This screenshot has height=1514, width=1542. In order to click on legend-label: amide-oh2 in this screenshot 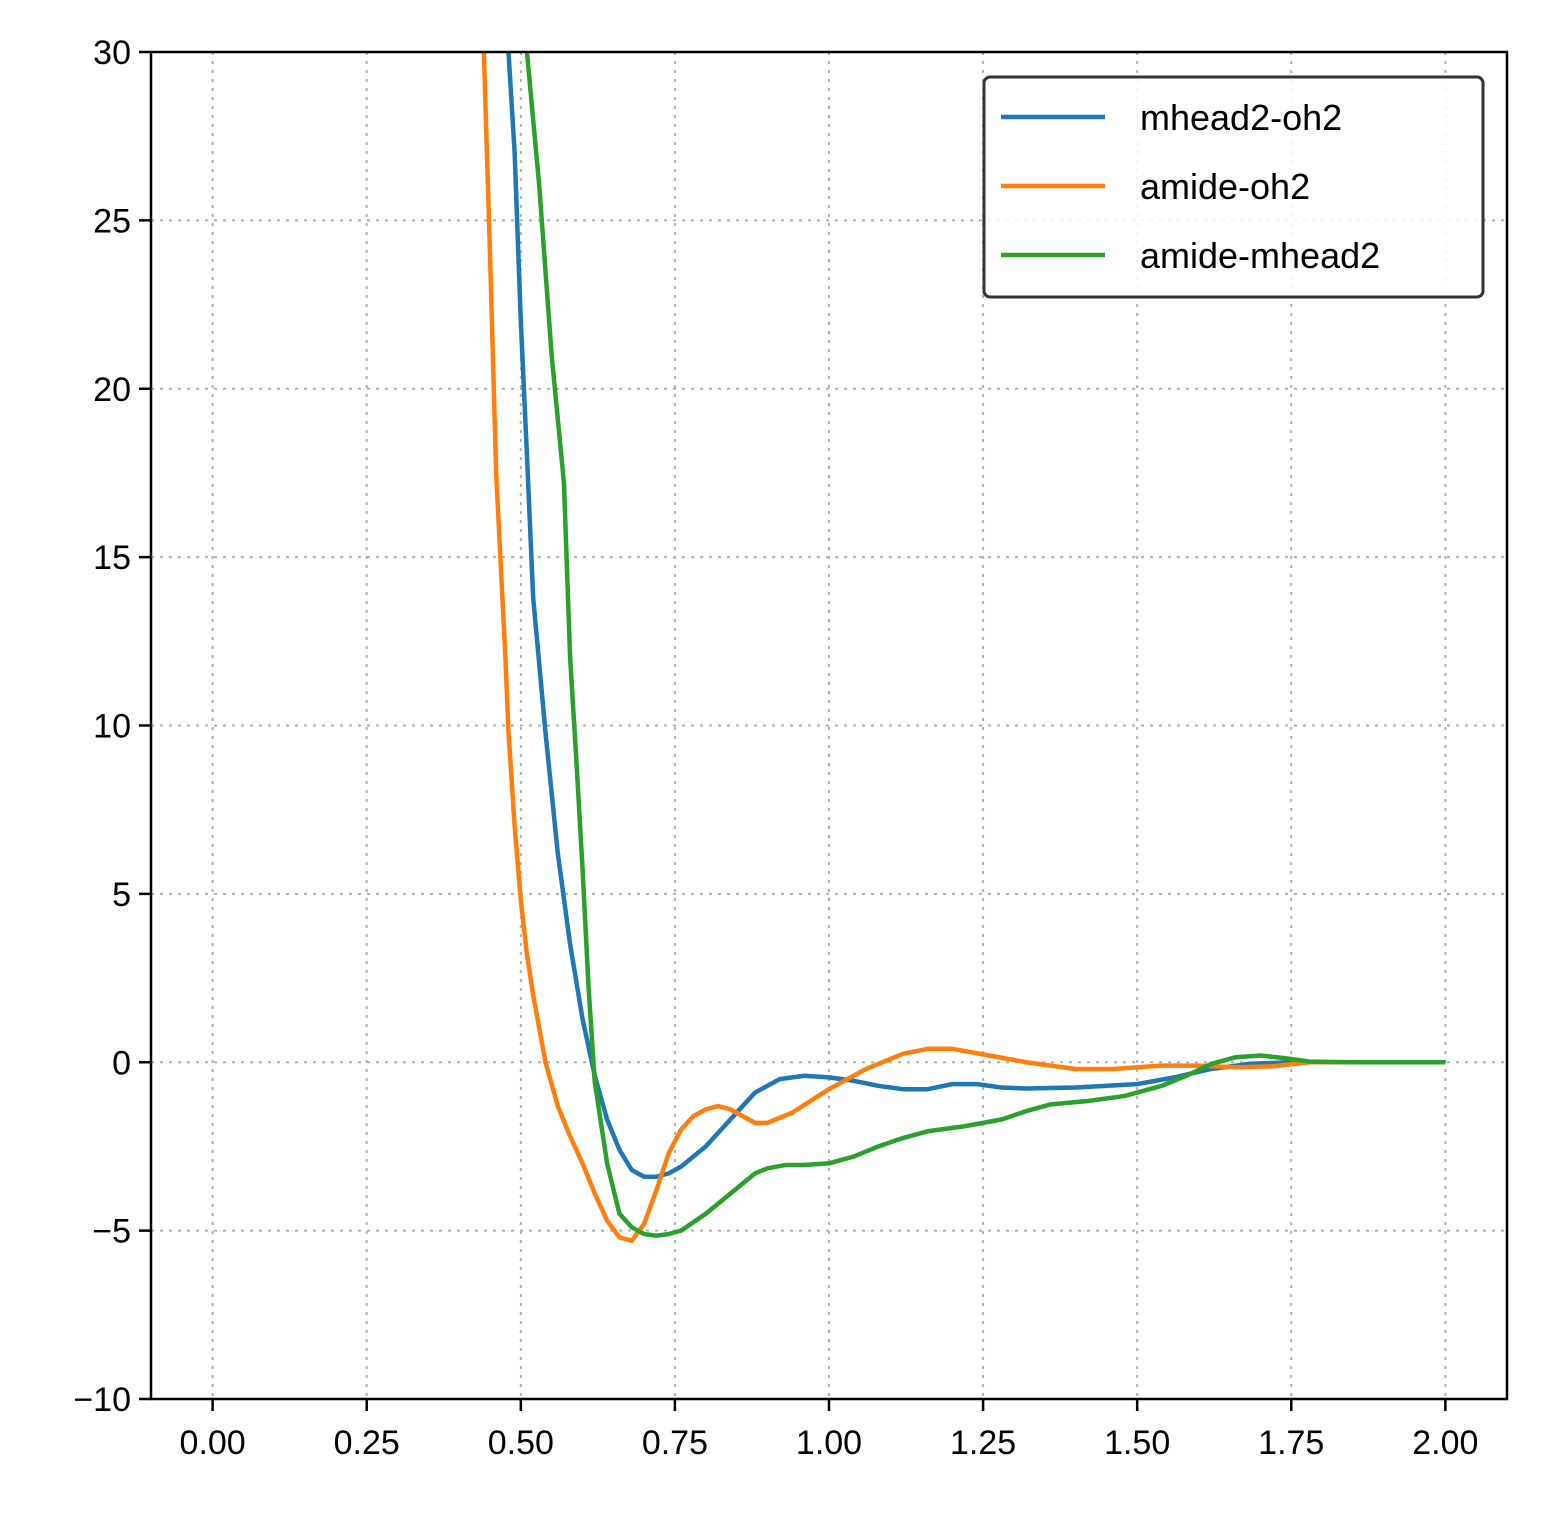, I will do `click(1225, 186)`.